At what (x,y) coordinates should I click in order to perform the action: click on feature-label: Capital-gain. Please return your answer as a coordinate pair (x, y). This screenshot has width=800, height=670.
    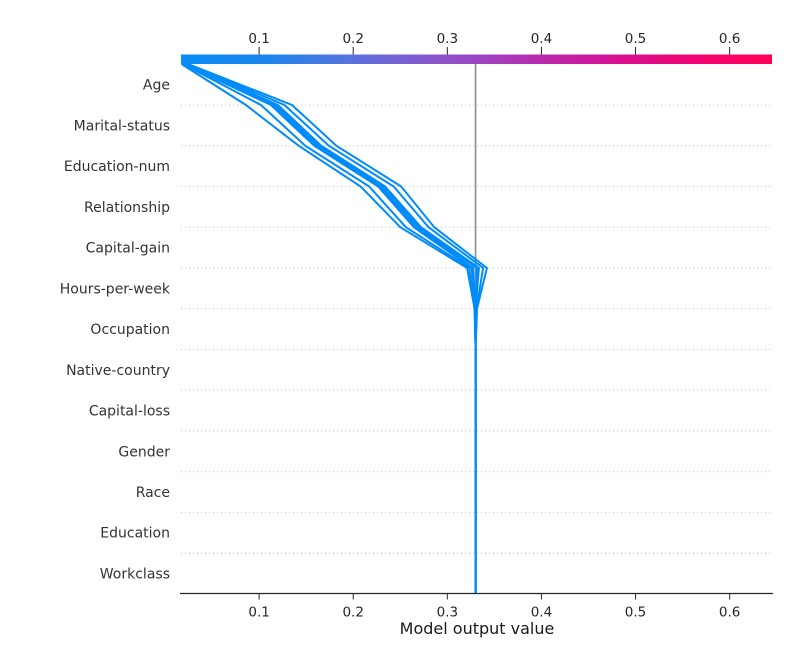
    Looking at the image, I should click on (128, 249).